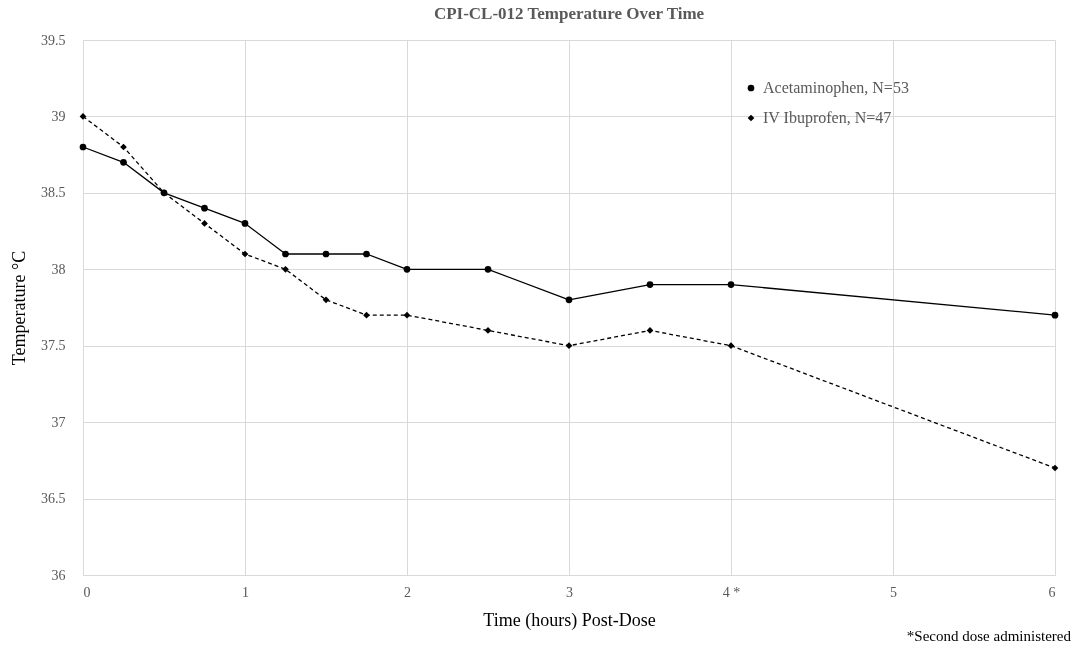 The width and height of the screenshot is (1083, 657). What do you see at coordinates (569, 592) in the screenshot?
I see `x-tick-label: 3` at bounding box center [569, 592].